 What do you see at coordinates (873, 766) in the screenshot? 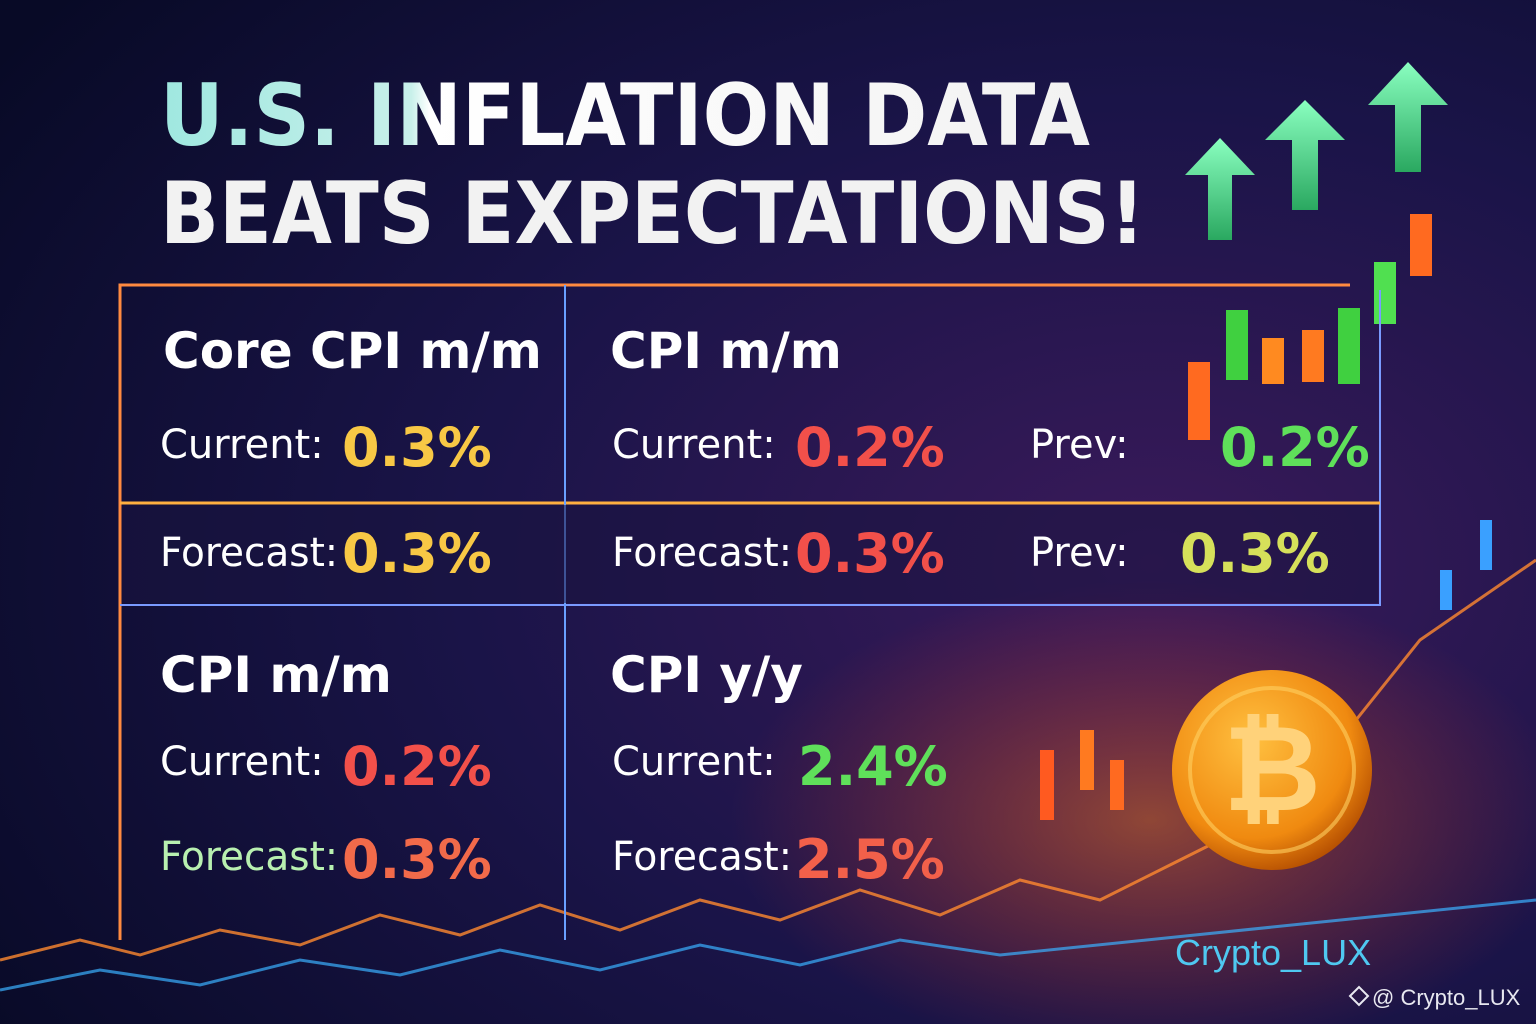
I see `row-value: 2.4%` at bounding box center [873, 766].